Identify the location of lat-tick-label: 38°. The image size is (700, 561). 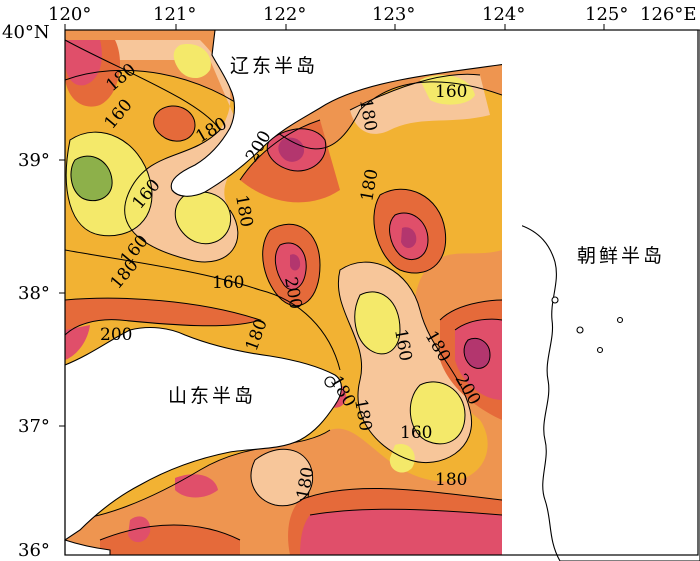
(34, 293).